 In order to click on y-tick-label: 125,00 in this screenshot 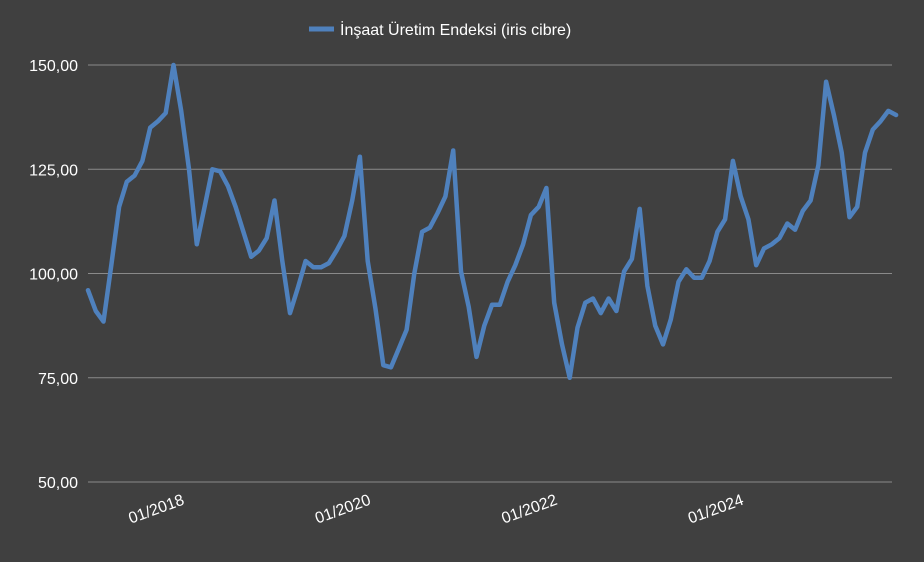, I will do `click(53, 170)`.